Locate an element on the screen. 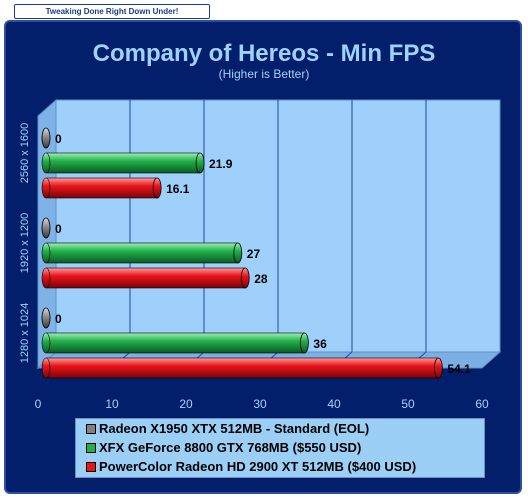 This screenshot has height=499, width=528. category-label: 1920 x 1200 is located at coordinates (25, 243).